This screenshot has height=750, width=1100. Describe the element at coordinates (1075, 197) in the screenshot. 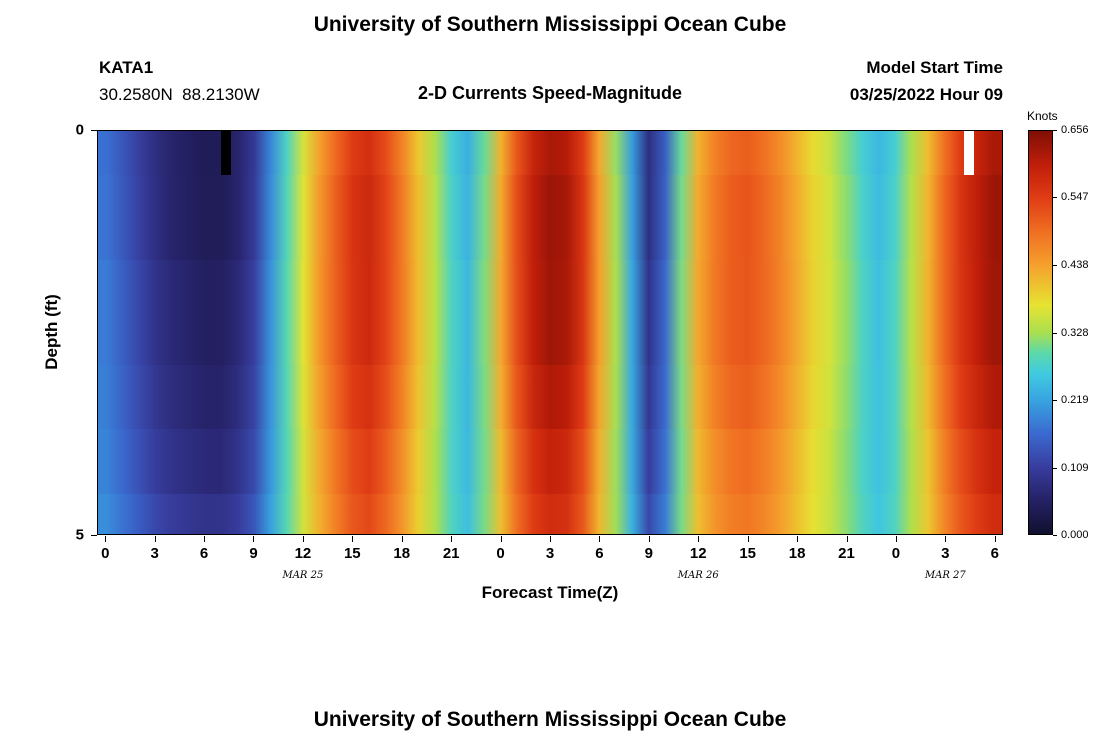

I see `colorbar-tick-label: 0.547` at that location.